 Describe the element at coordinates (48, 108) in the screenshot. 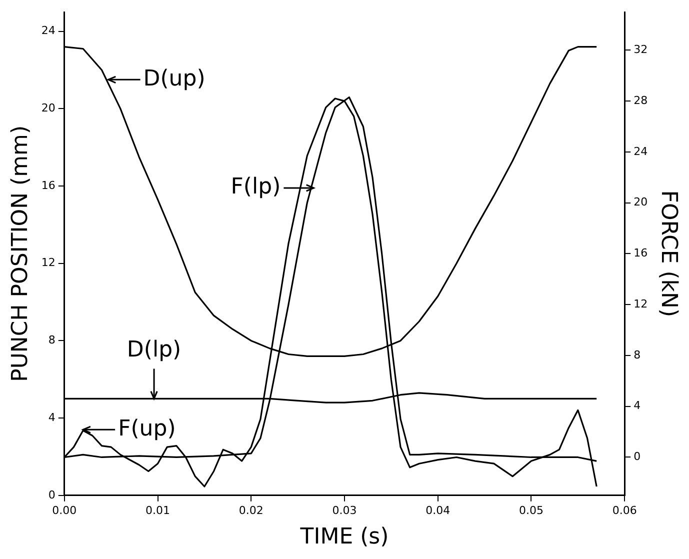

I see `y-tick-label: 20` at that location.